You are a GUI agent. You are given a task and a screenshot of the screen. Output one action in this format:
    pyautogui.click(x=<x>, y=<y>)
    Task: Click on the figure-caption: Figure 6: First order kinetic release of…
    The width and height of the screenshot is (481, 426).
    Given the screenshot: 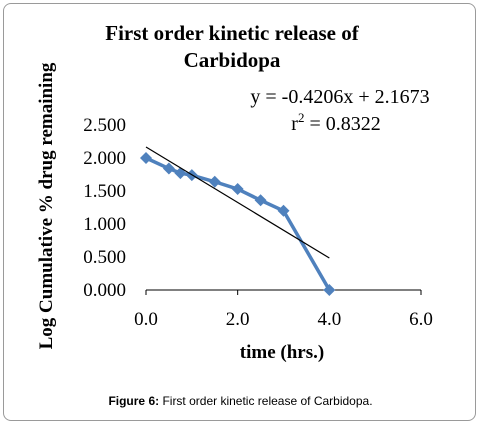 What is the action you would take?
    pyautogui.click(x=240, y=401)
    